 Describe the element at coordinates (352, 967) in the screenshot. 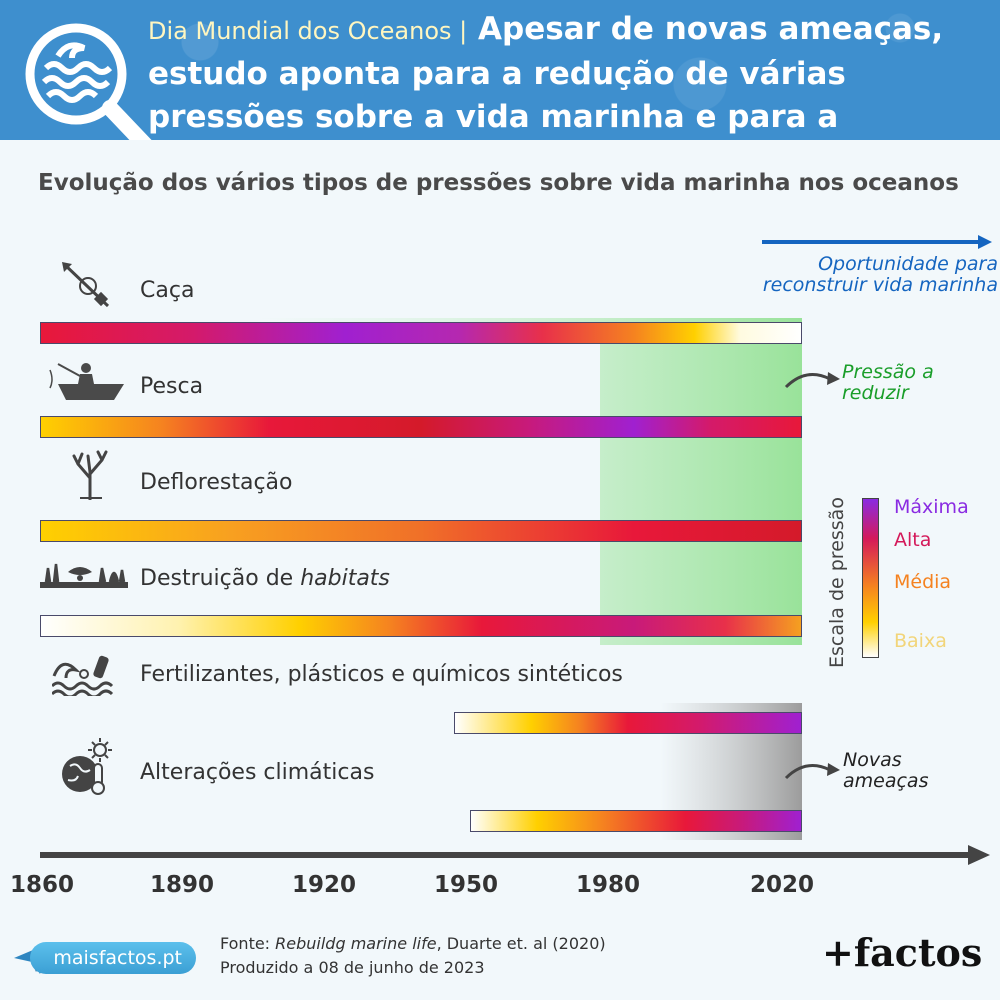

I see `produced-date: Produzido a 08 de junho de 2023` at that location.